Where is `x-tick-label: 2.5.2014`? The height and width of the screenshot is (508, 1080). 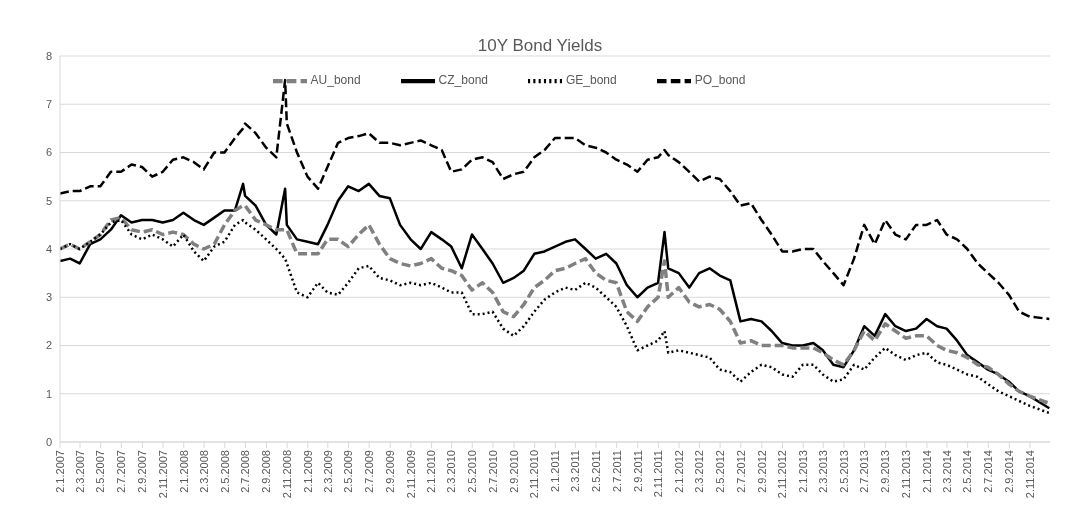
x-tick-label: 2.5.2014 is located at coordinates (967, 471).